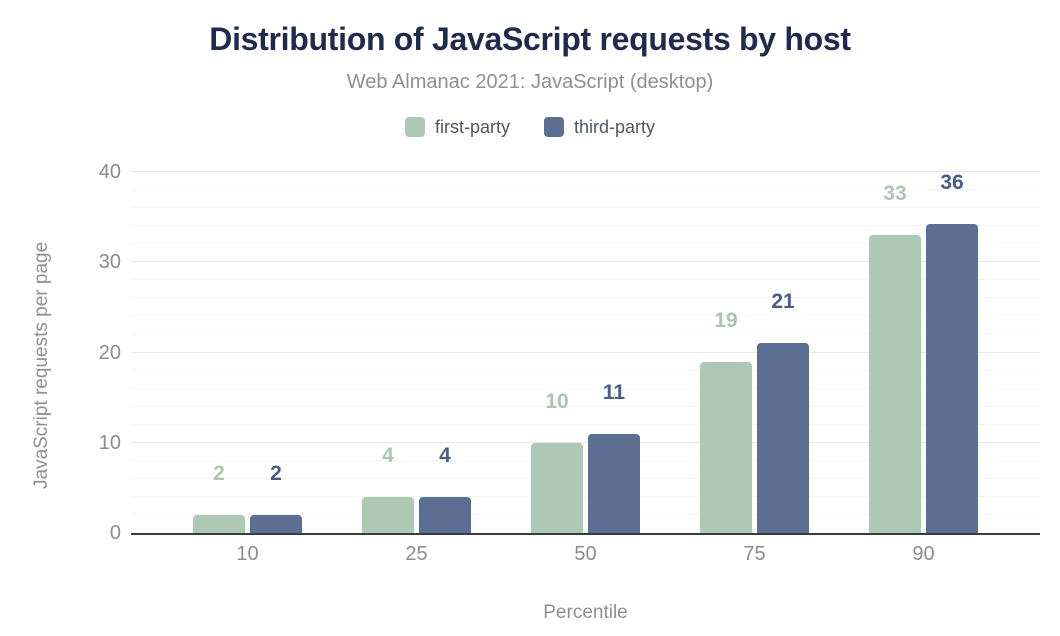 This screenshot has height=636, width=1060. Describe the element at coordinates (614, 392) in the screenshot. I see `value-label: 11` at that location.